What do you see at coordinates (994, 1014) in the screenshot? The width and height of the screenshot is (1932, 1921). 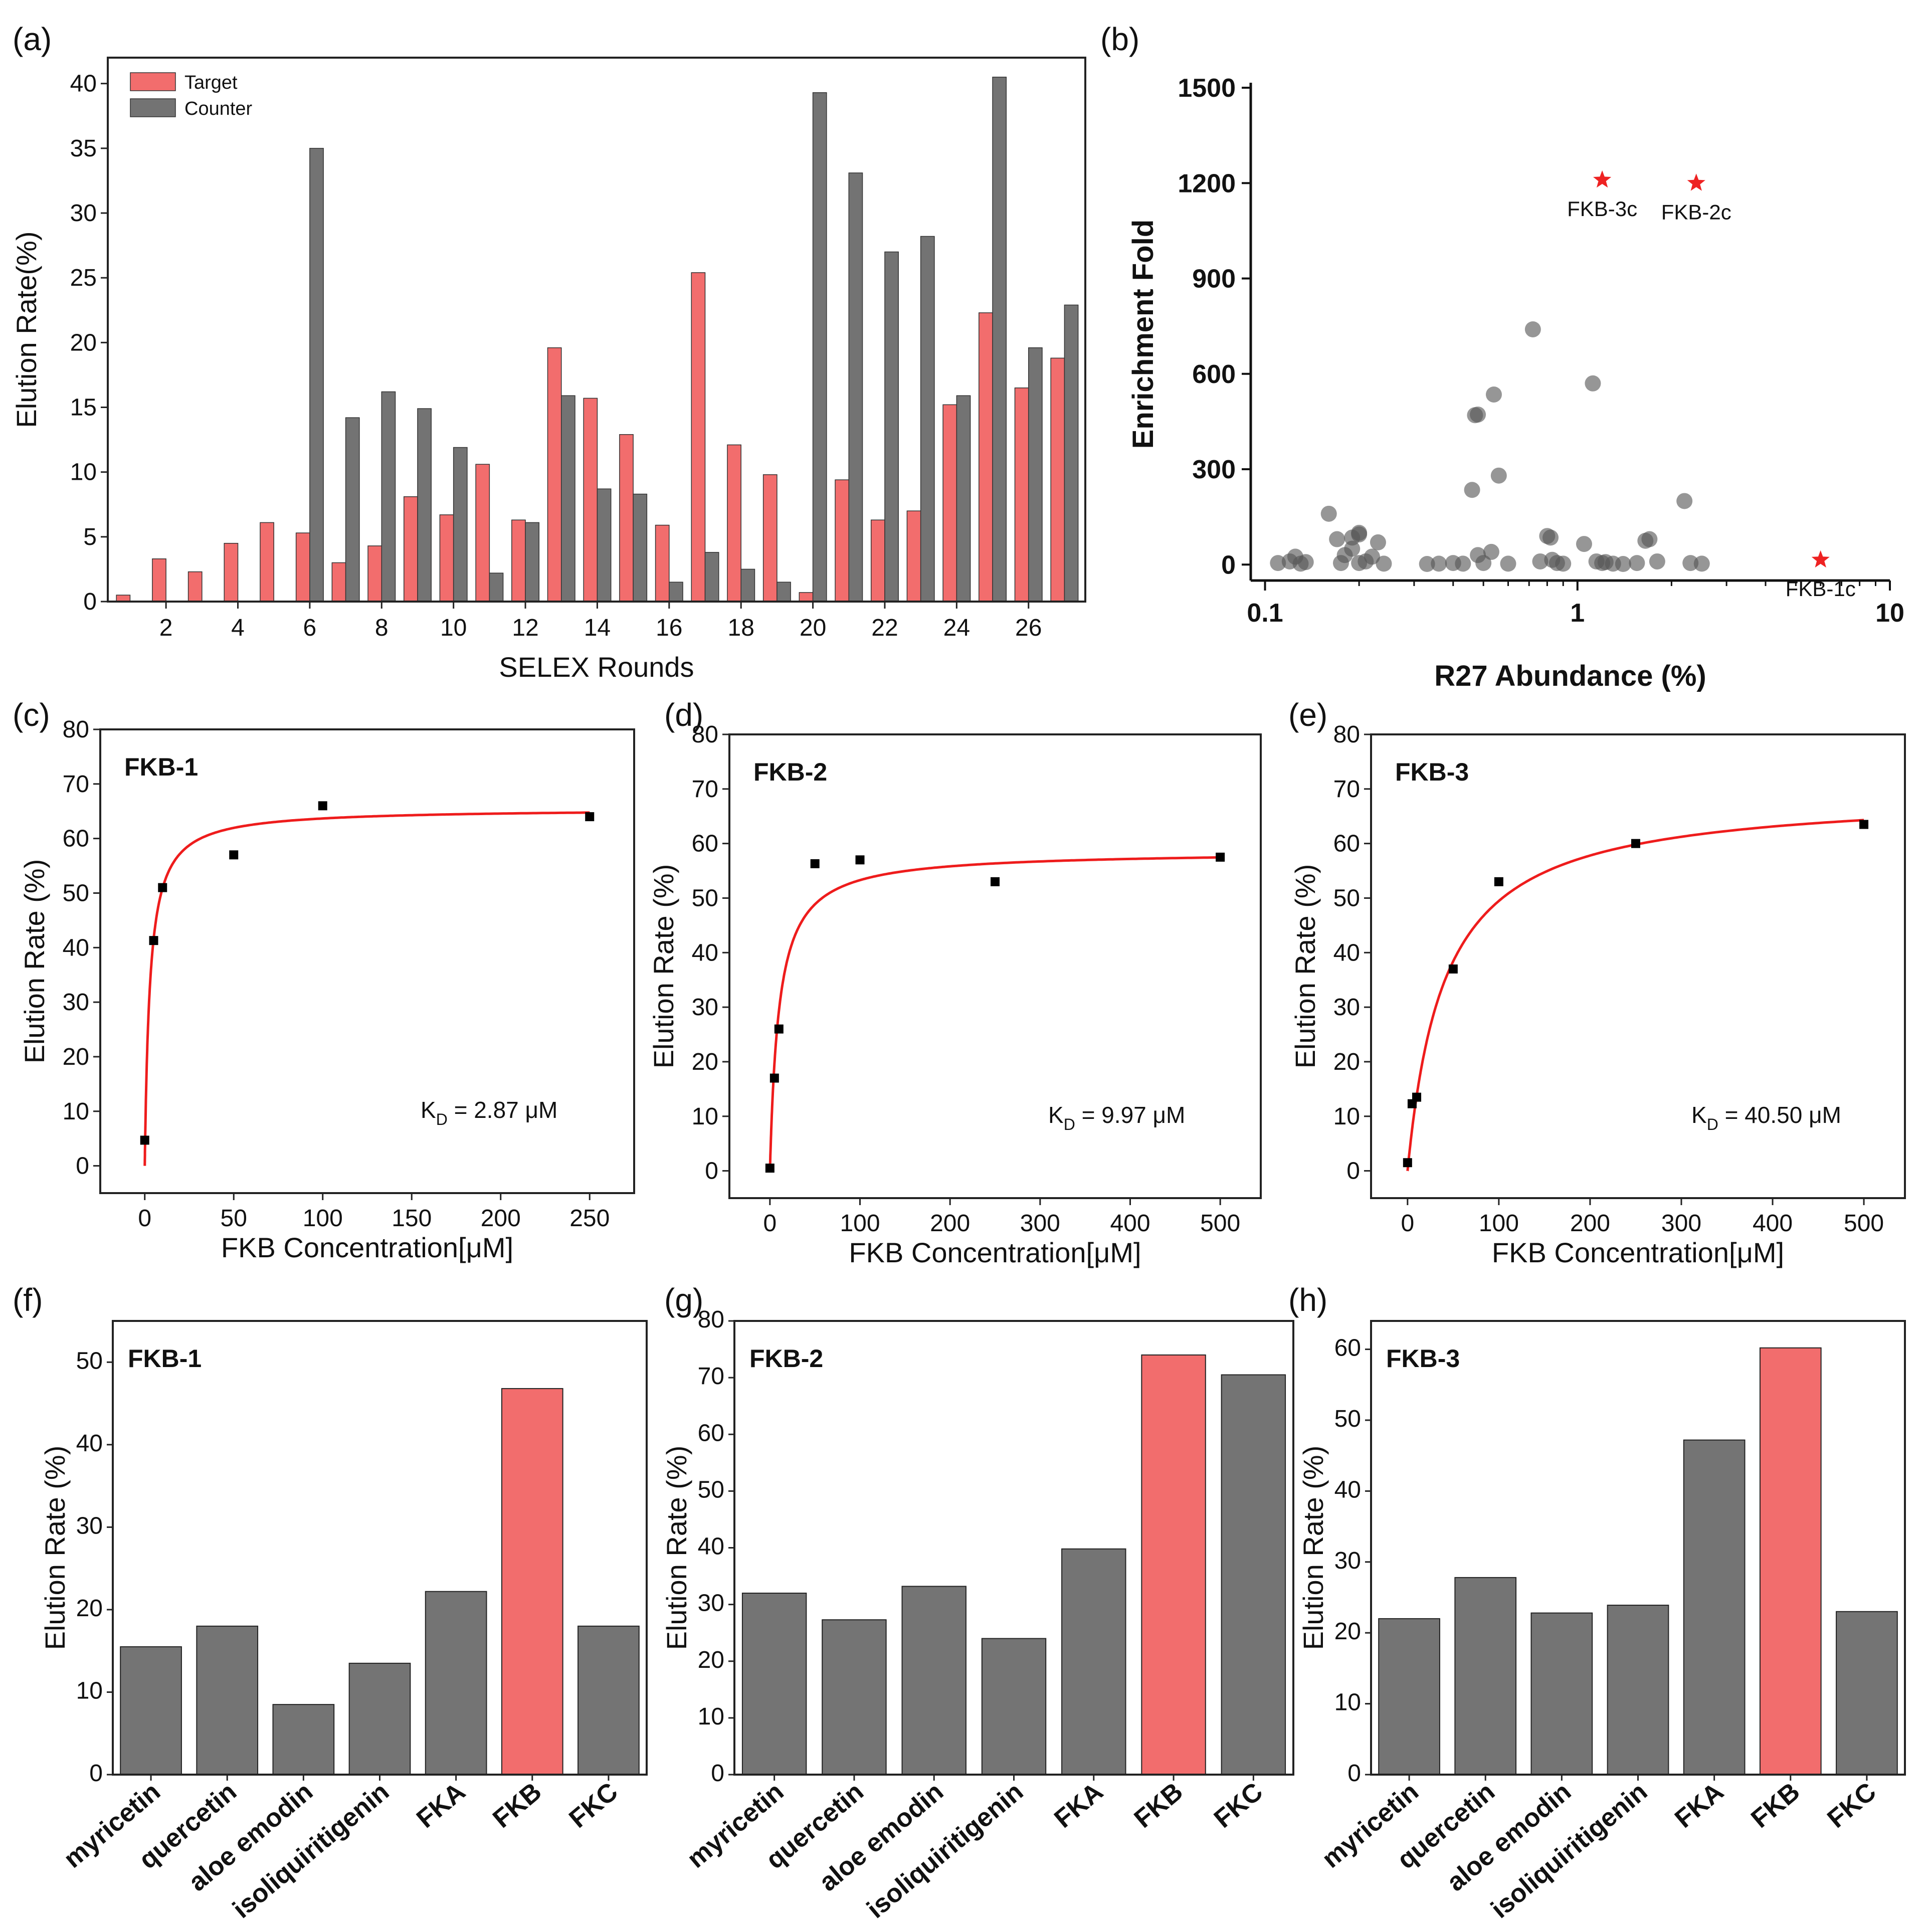 I see `fit-curve` at bounding box center [994, 1014].